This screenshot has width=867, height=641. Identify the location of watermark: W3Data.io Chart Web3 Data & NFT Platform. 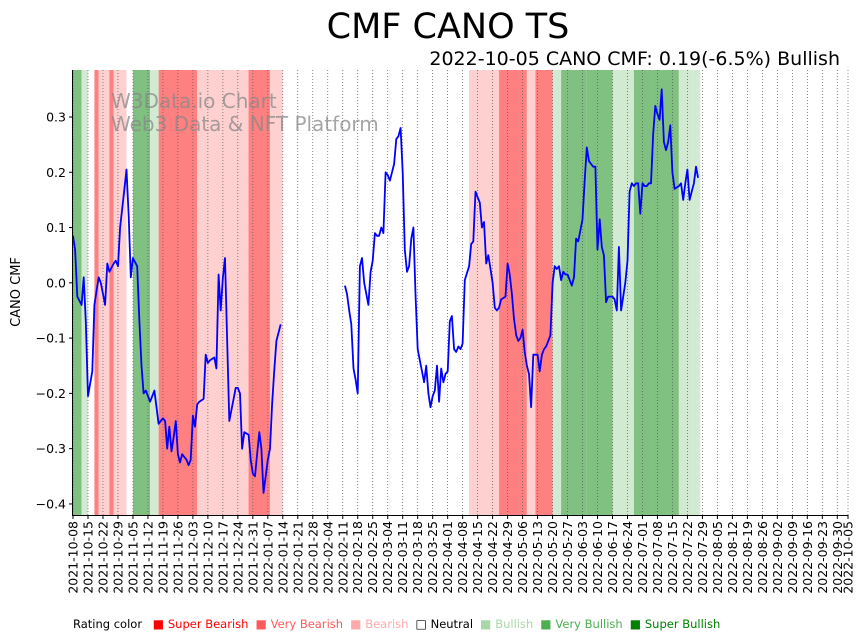
(245, 112).